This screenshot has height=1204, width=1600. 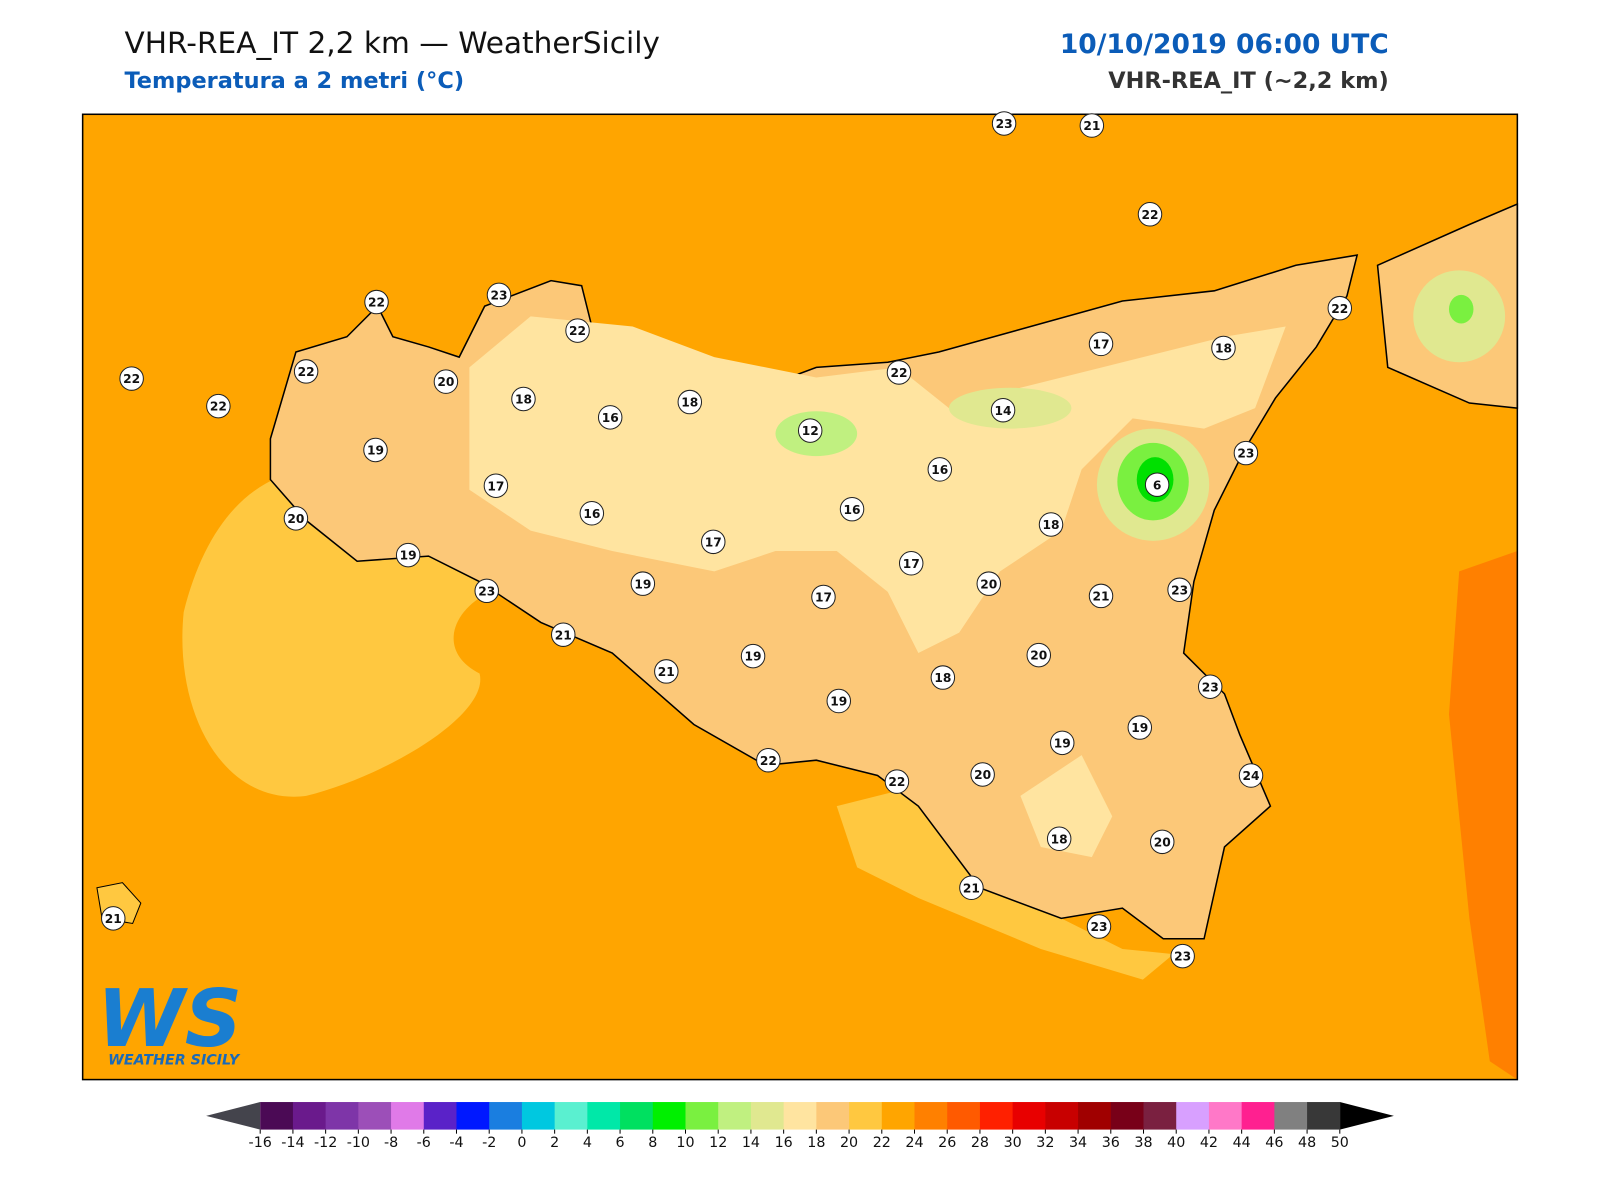 I want to click on station: 18, so click(x=523, y=399).